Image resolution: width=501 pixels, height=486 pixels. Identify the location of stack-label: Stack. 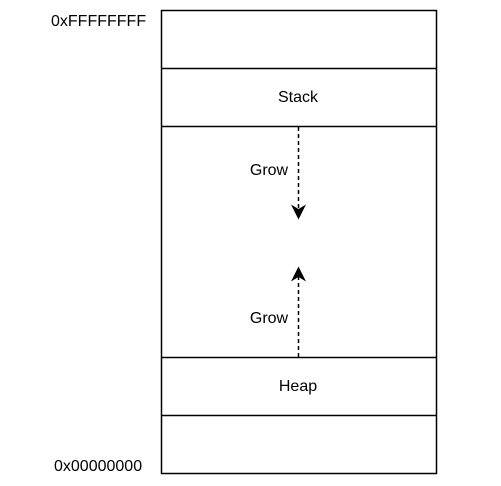
(298, 97).